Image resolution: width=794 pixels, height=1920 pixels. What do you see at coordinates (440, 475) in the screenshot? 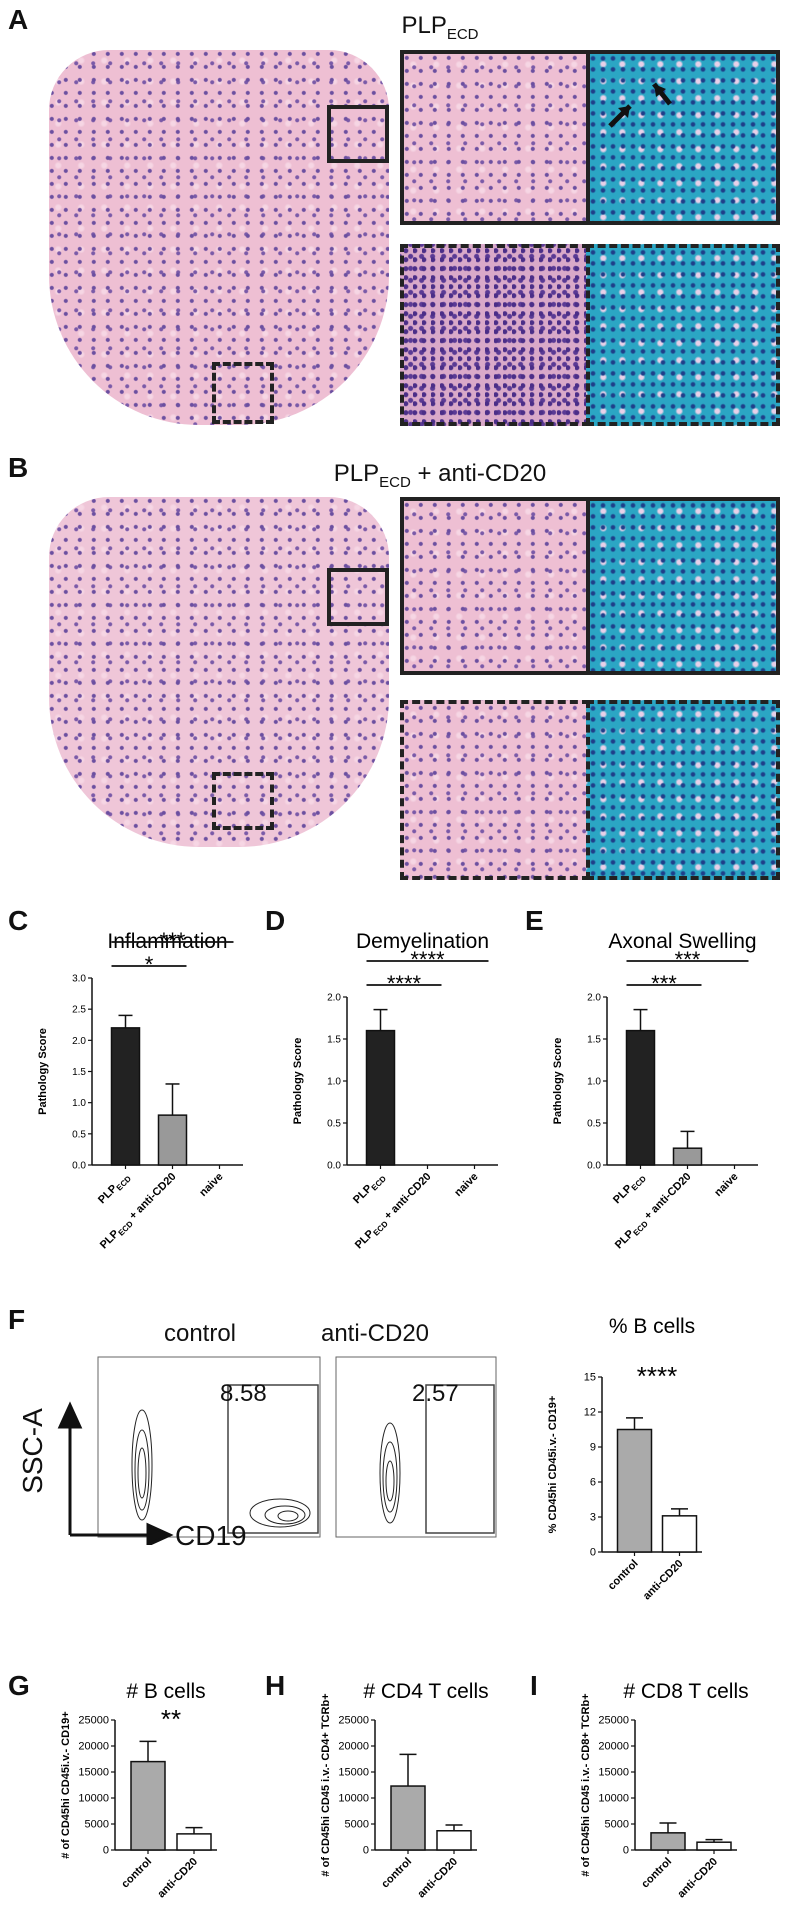
I see `panel-b-title: PLPECD + anti-CD20` at bounding box center [440, 475].